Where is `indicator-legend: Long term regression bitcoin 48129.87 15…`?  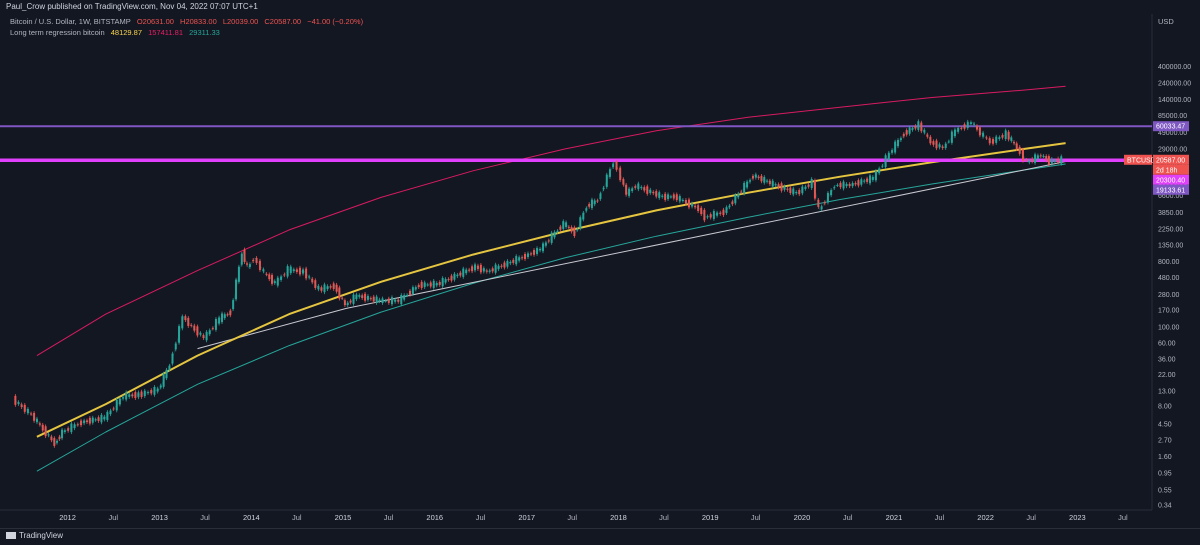
indicator-legend: Long term regression bitcoin 48129.87 15… is located at coordinates (117, 32).